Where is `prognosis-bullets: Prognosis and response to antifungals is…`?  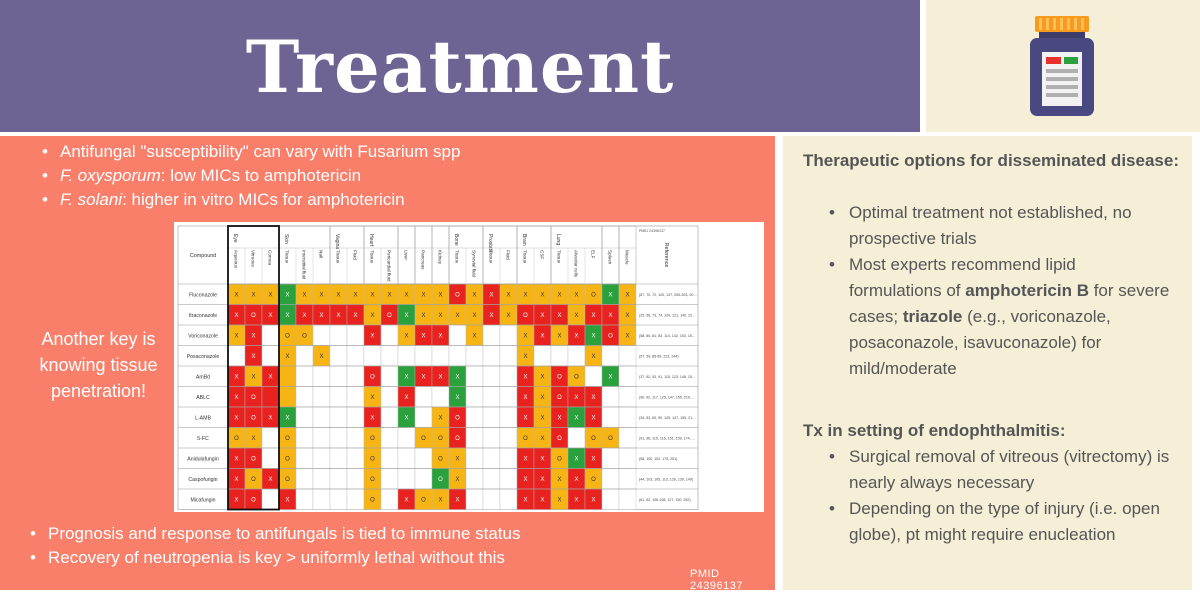
prognosis-bullets: Prognosis and response to antifungals is… is located at coordinates (272, 546).